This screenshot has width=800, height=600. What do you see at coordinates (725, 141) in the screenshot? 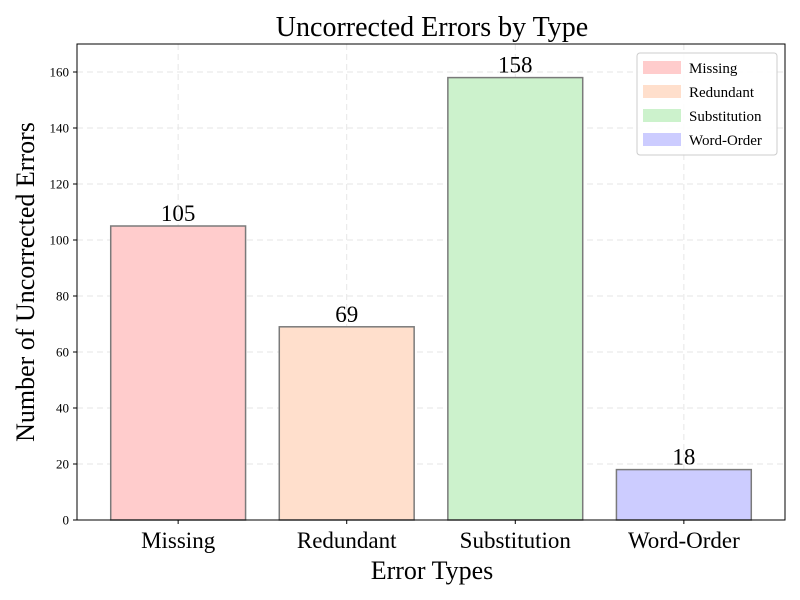
I see `legend-label: Word-Order` at bounding box center [725, 141].